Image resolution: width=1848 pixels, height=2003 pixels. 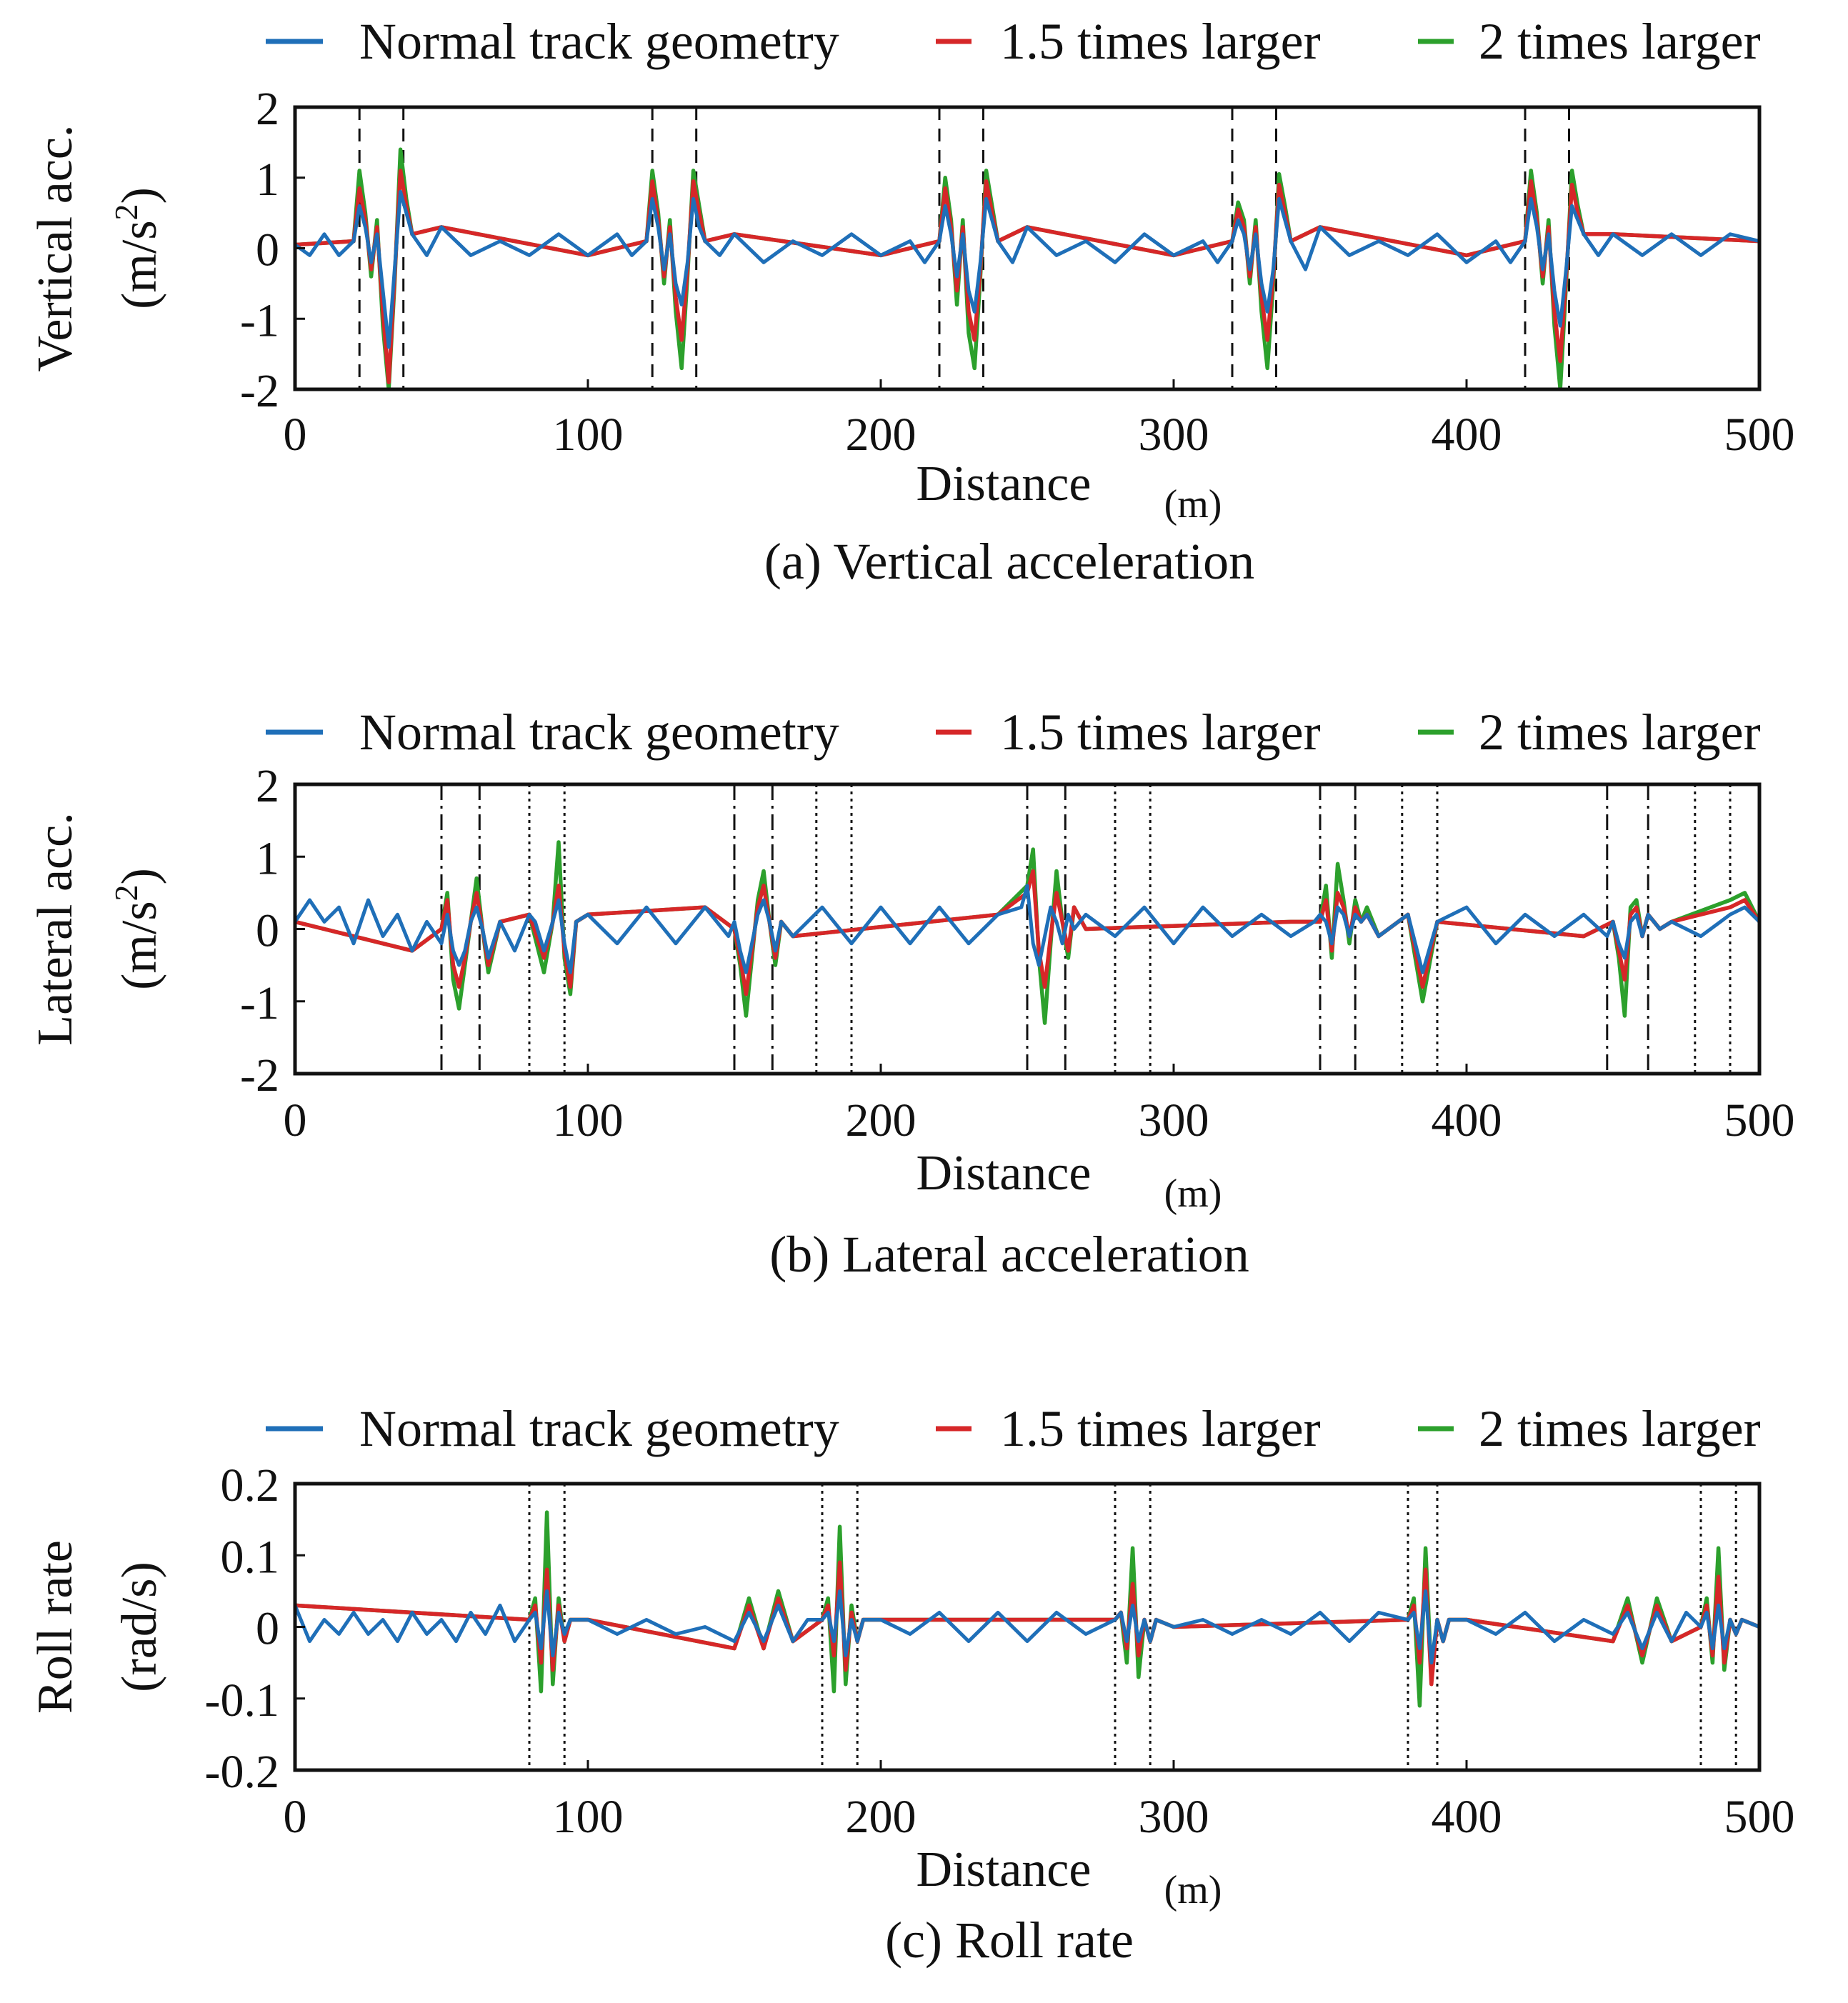 I want to click on panel-caption: (b) Lateral acceleration, so click(x=1009, y=1254).